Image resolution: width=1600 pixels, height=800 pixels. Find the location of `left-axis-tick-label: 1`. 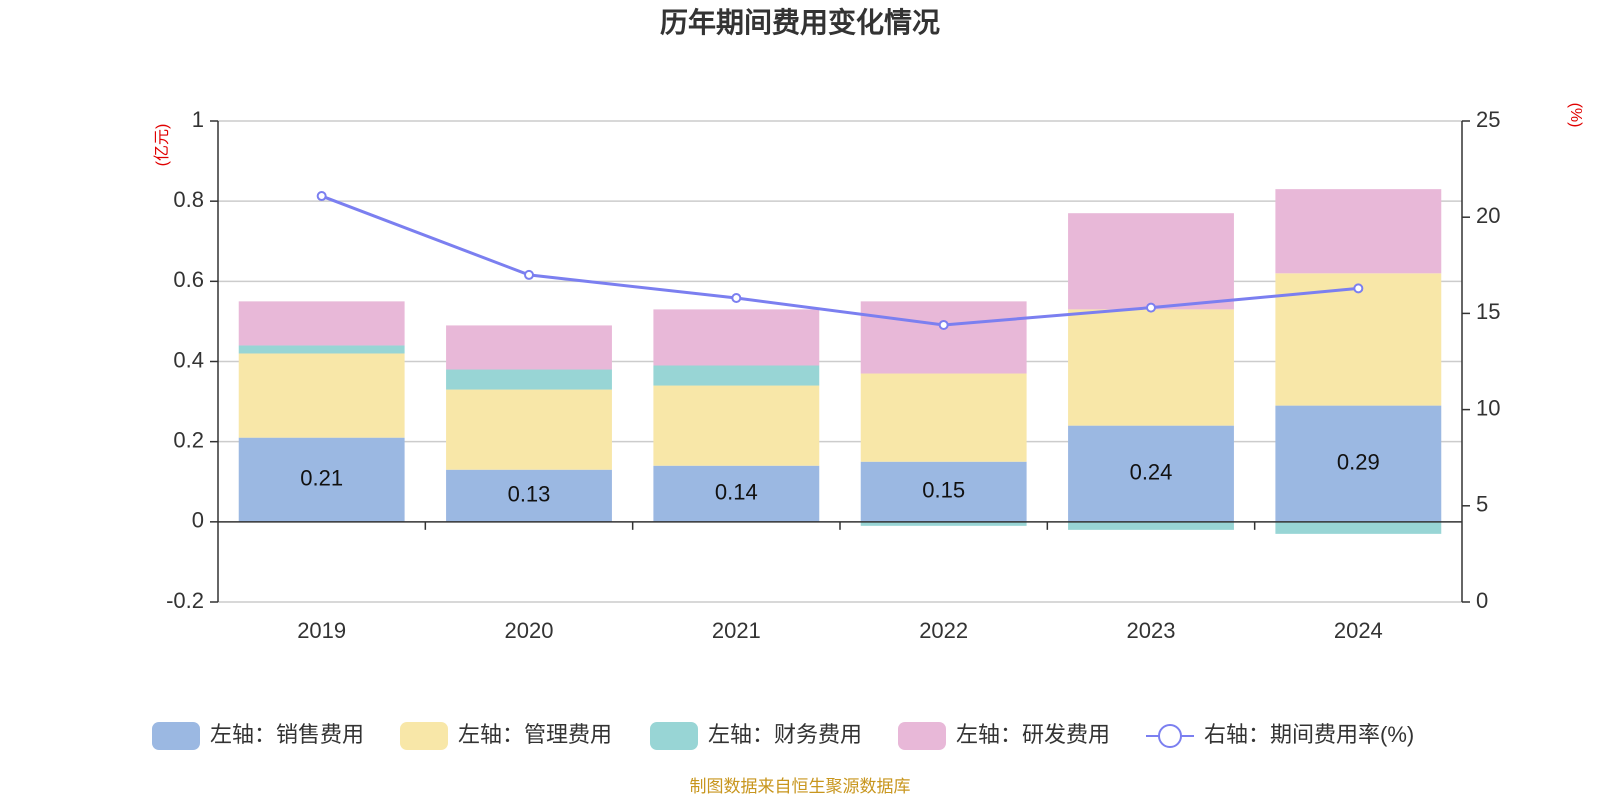

left-axis-tick-label: 1 is located at coordinates (198, 119).